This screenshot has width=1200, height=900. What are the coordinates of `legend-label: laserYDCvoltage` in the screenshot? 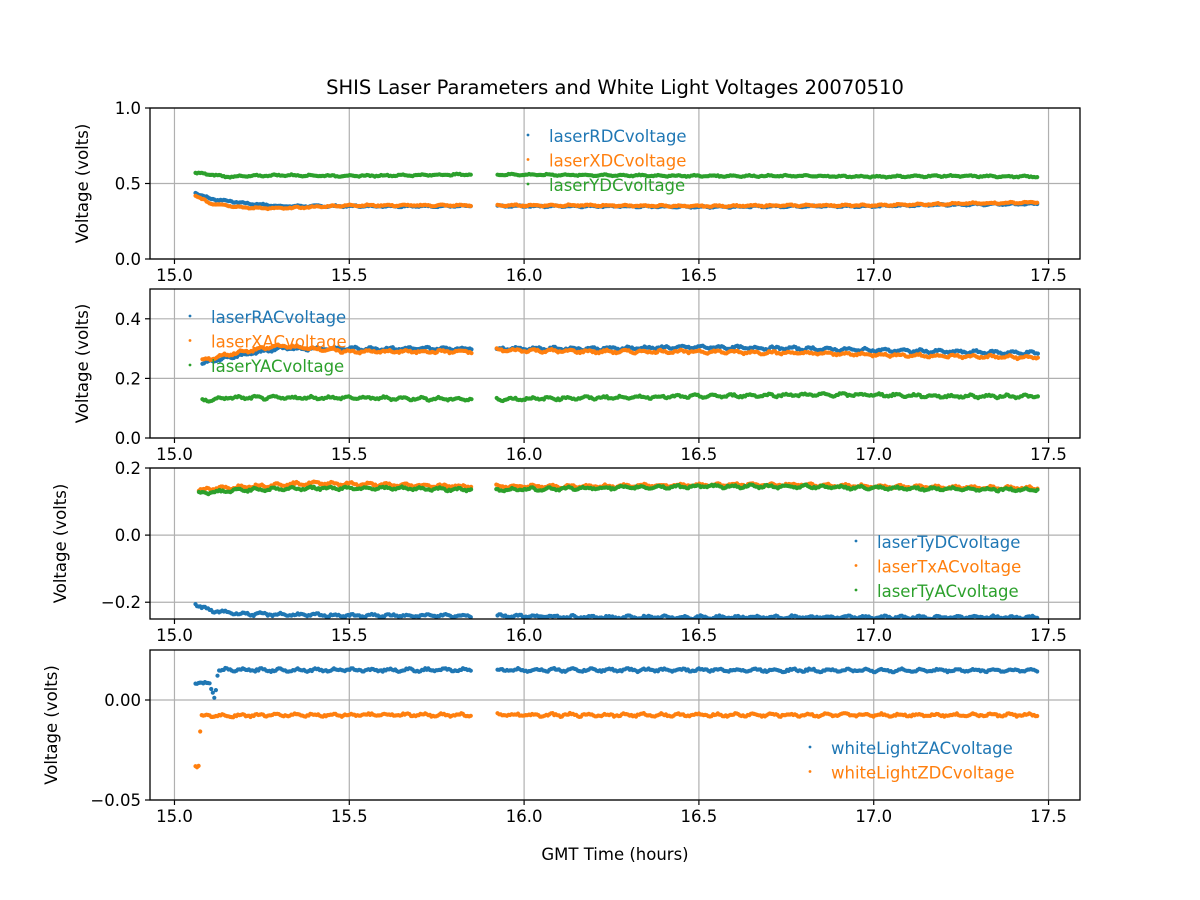 It's located at (617, 185).